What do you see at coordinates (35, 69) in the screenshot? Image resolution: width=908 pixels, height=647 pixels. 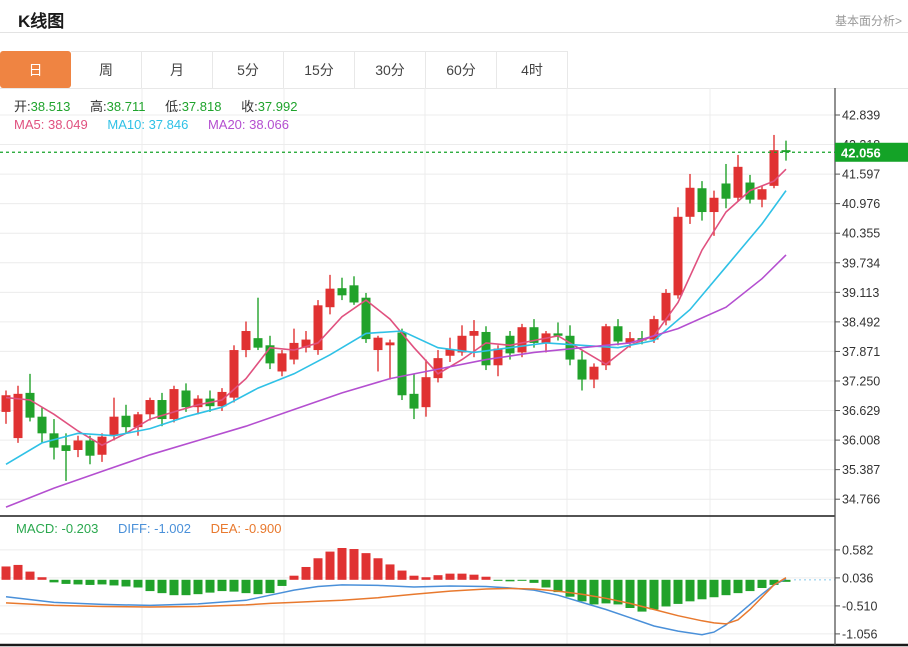 I see `tab-day: 日` at bounding box center [35, 69].